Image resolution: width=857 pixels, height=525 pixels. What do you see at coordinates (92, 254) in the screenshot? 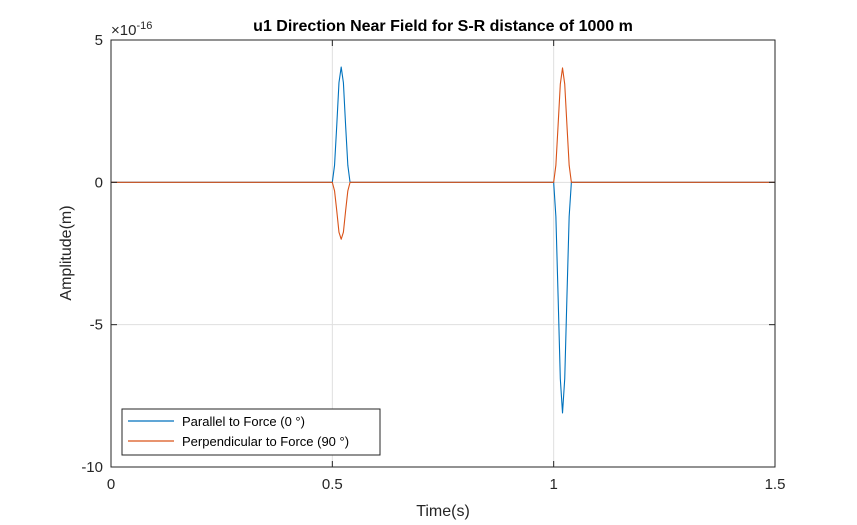
I see `y-tick-labels: -10 -5 0 5` at bounding box center [92, 254].